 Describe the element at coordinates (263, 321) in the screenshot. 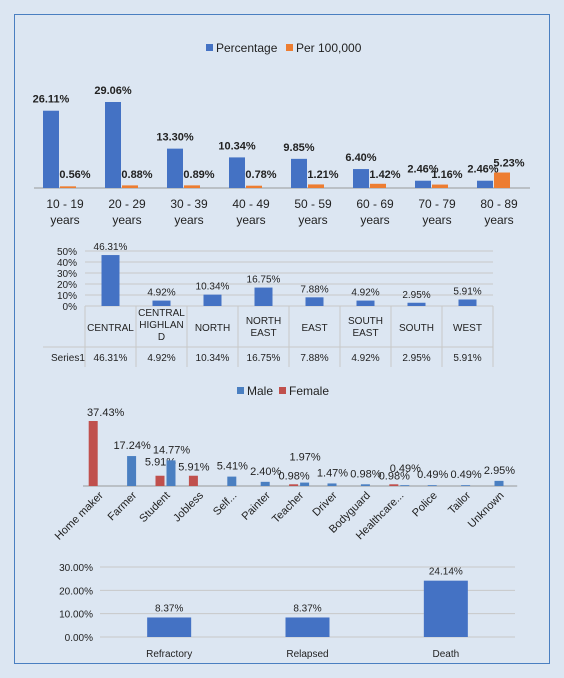

I see `chart2-tick-north-east-line0: NORTH` at that location.